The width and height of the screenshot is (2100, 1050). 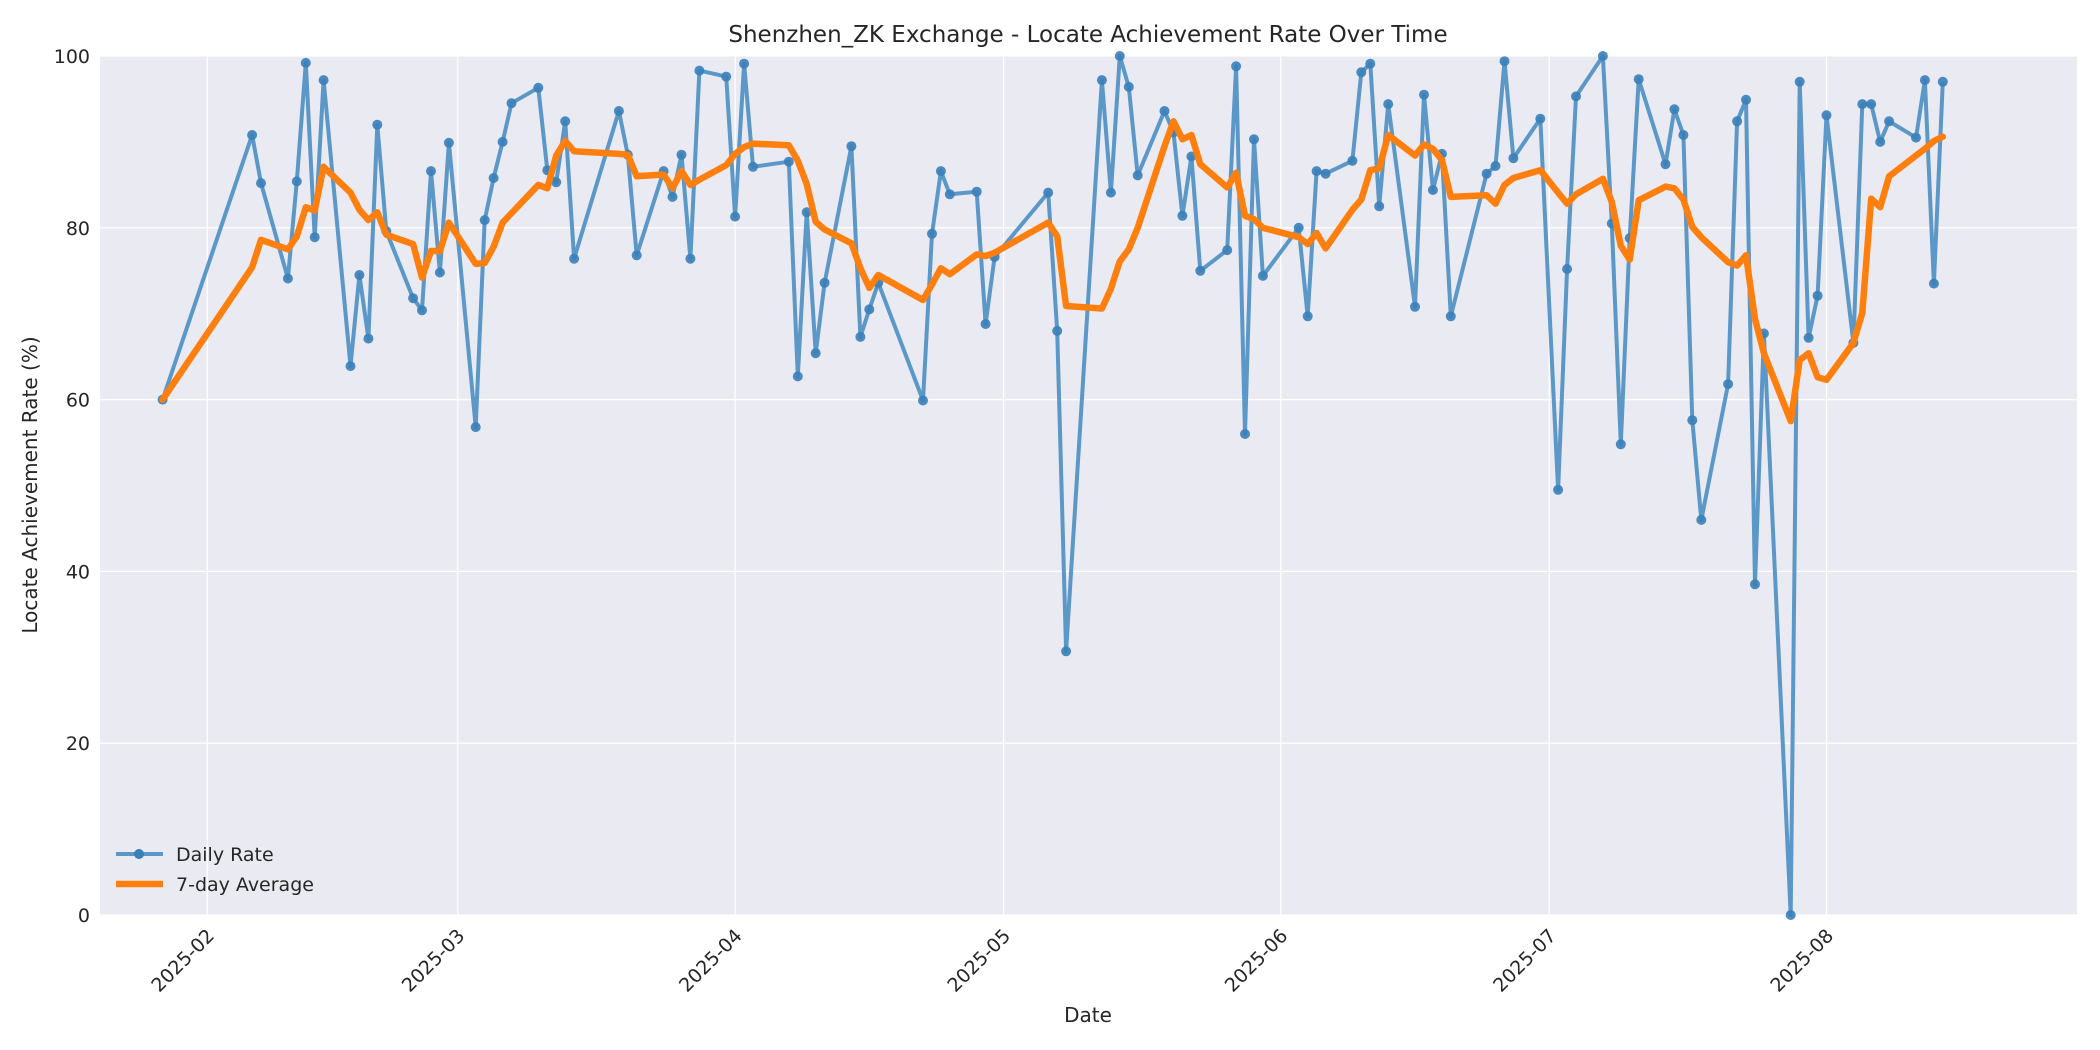 What do you see at coordinates (78, 229) in the screenshot?
I see `y-tick-label: 80` at bounding box center [78, 229].